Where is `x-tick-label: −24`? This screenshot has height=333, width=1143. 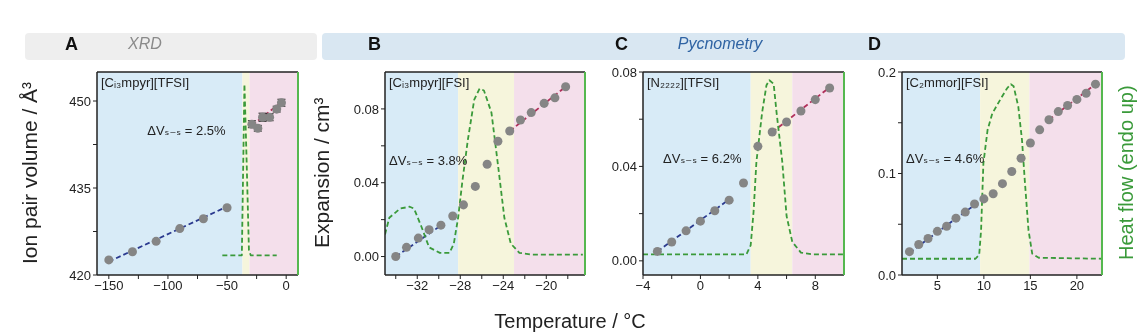 x-tick-label: −24 is located at coordinates (503, 286).